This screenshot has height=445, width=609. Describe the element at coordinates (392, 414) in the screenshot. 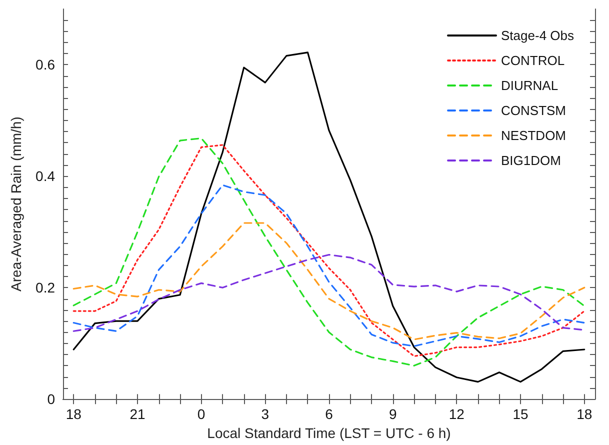

I see `x-tick-label: 9` at that location.